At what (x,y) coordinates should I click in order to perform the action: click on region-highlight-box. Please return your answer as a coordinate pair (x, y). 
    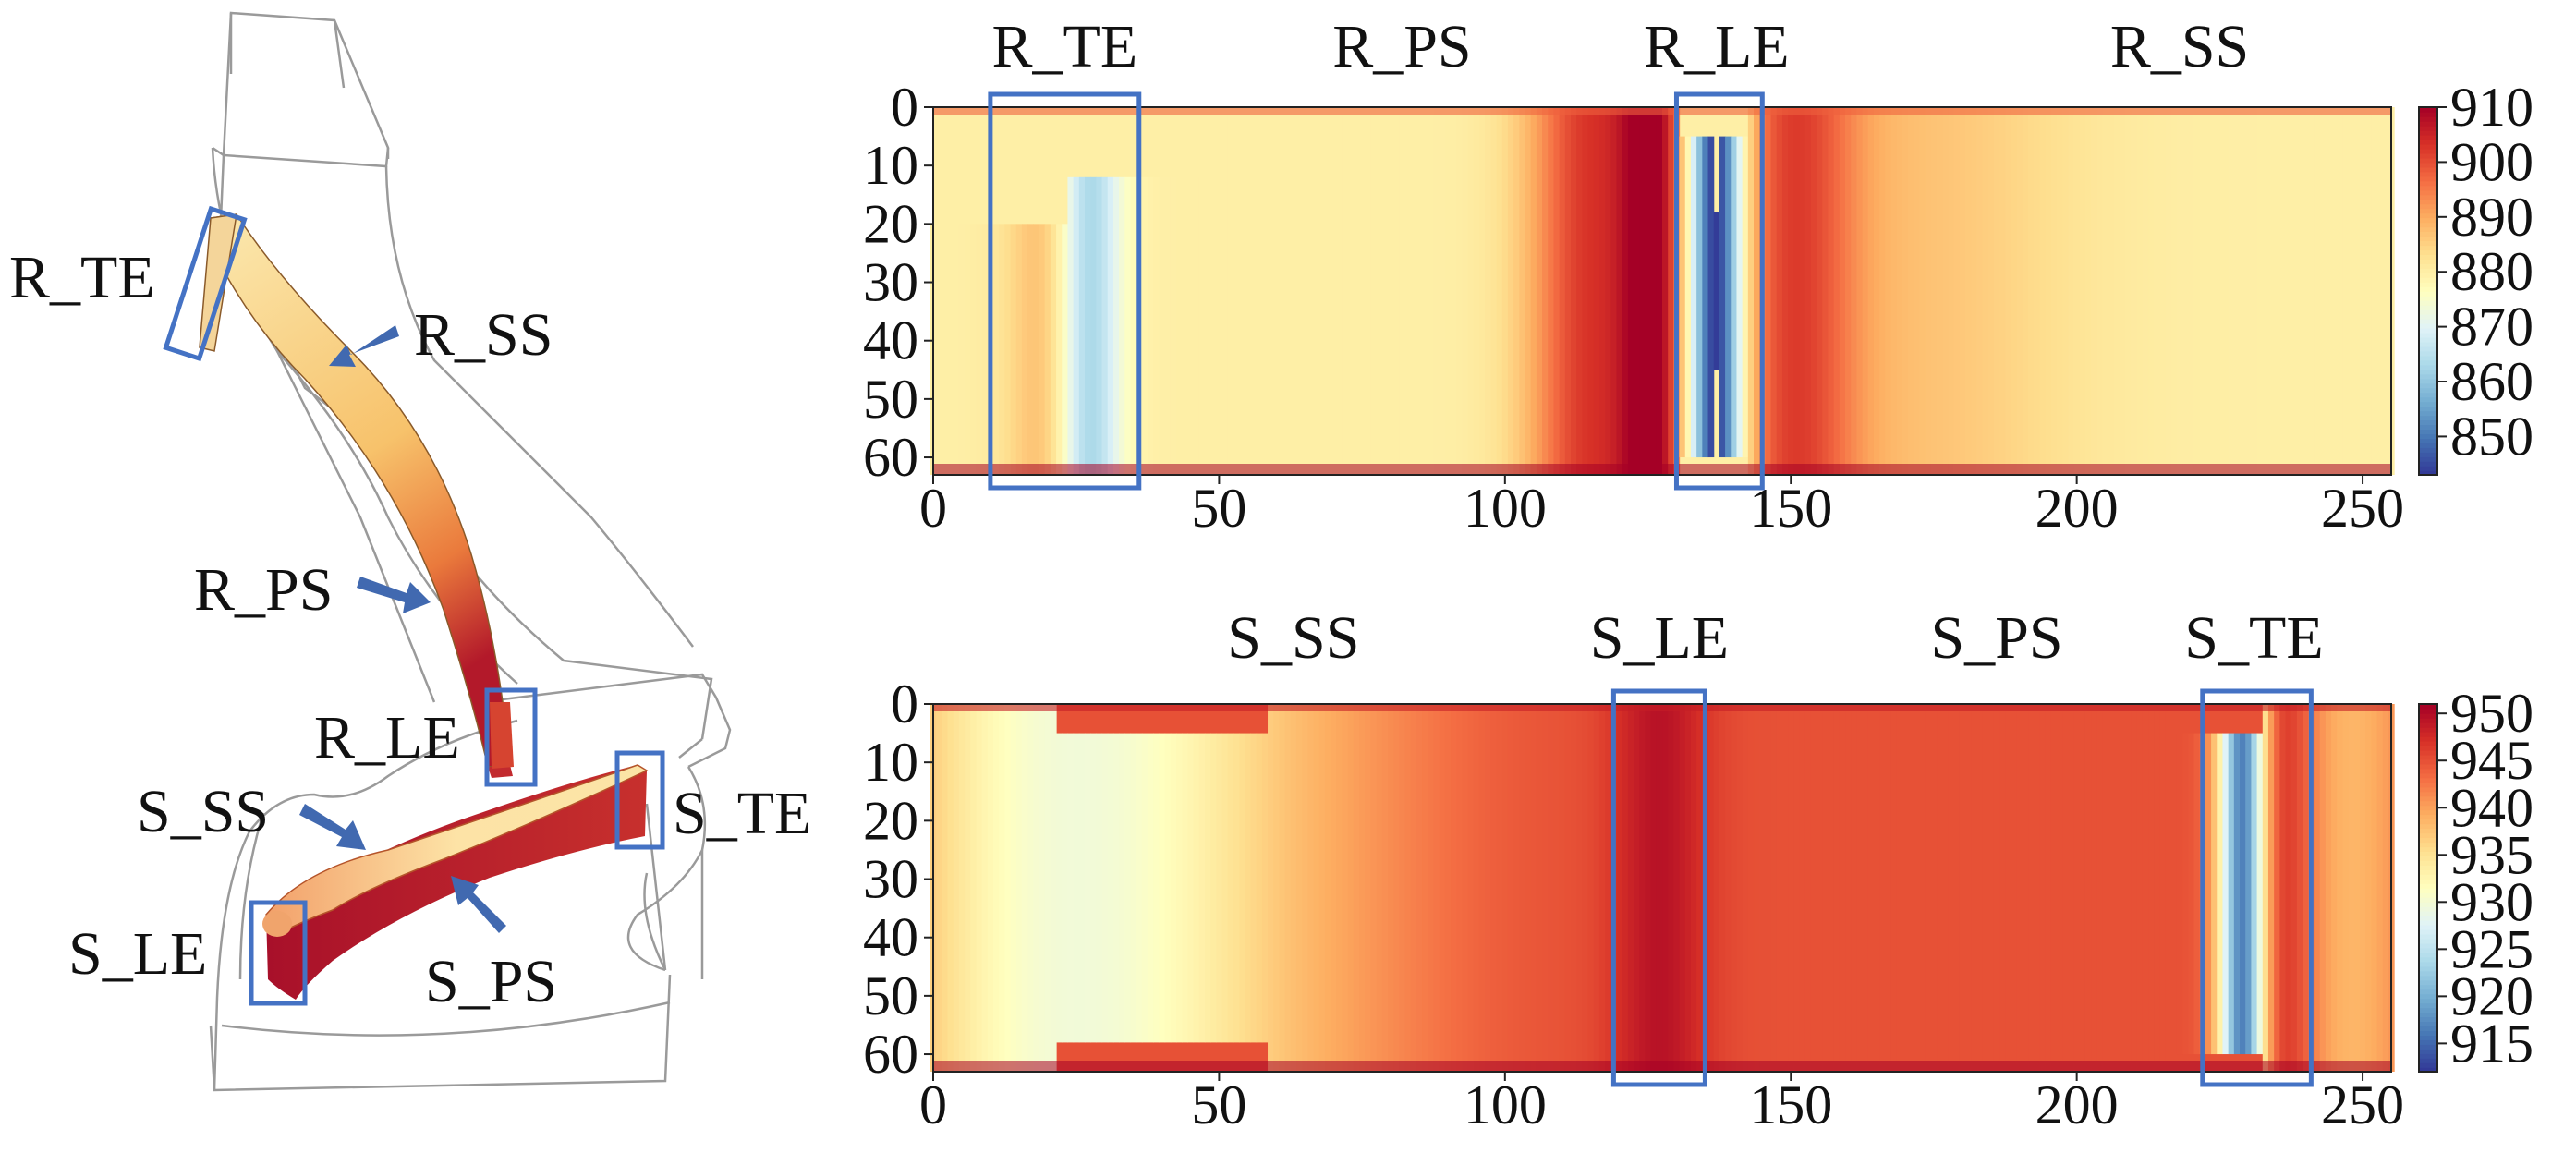
    Looking at the image, I should click on (1065, 291).